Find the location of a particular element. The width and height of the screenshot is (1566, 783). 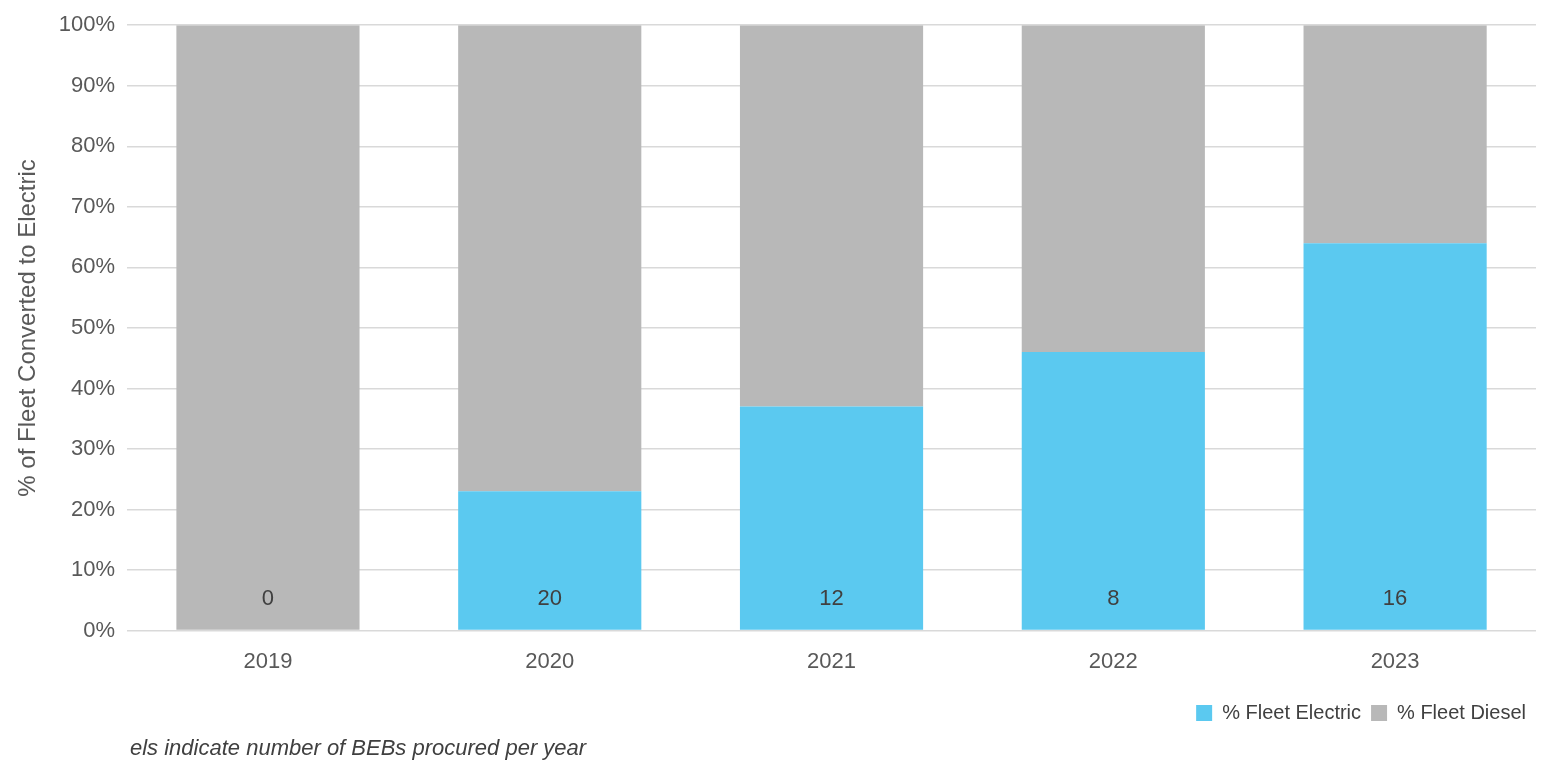

annotation: 8 is located at coordinates (1113, 597).